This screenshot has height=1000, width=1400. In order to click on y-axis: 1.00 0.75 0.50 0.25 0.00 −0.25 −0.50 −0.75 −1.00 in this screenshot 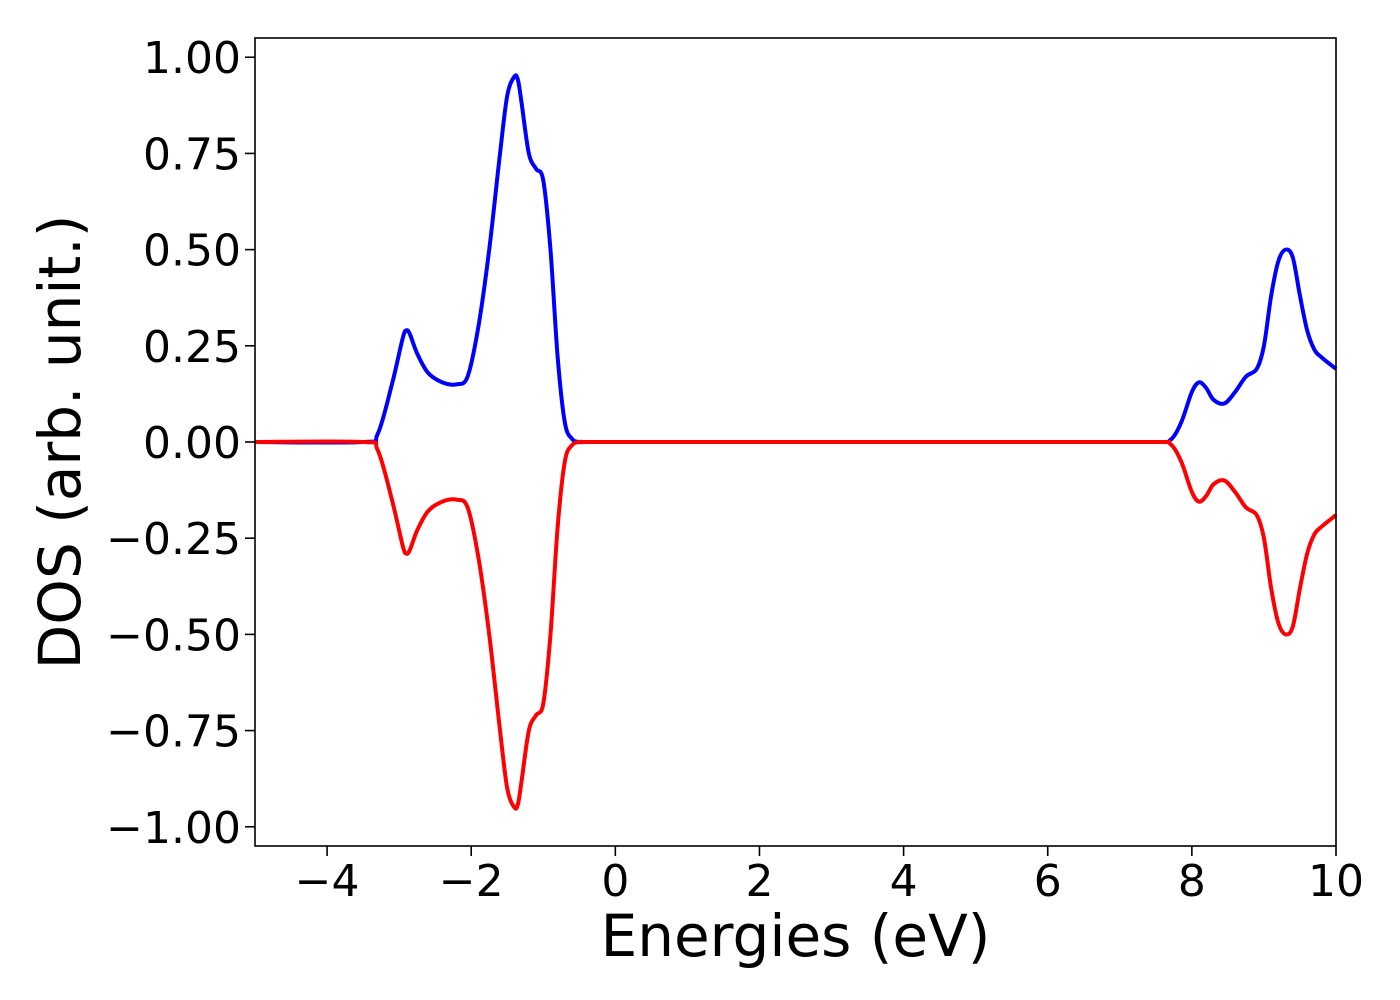, I will do `click(180, 443)`.